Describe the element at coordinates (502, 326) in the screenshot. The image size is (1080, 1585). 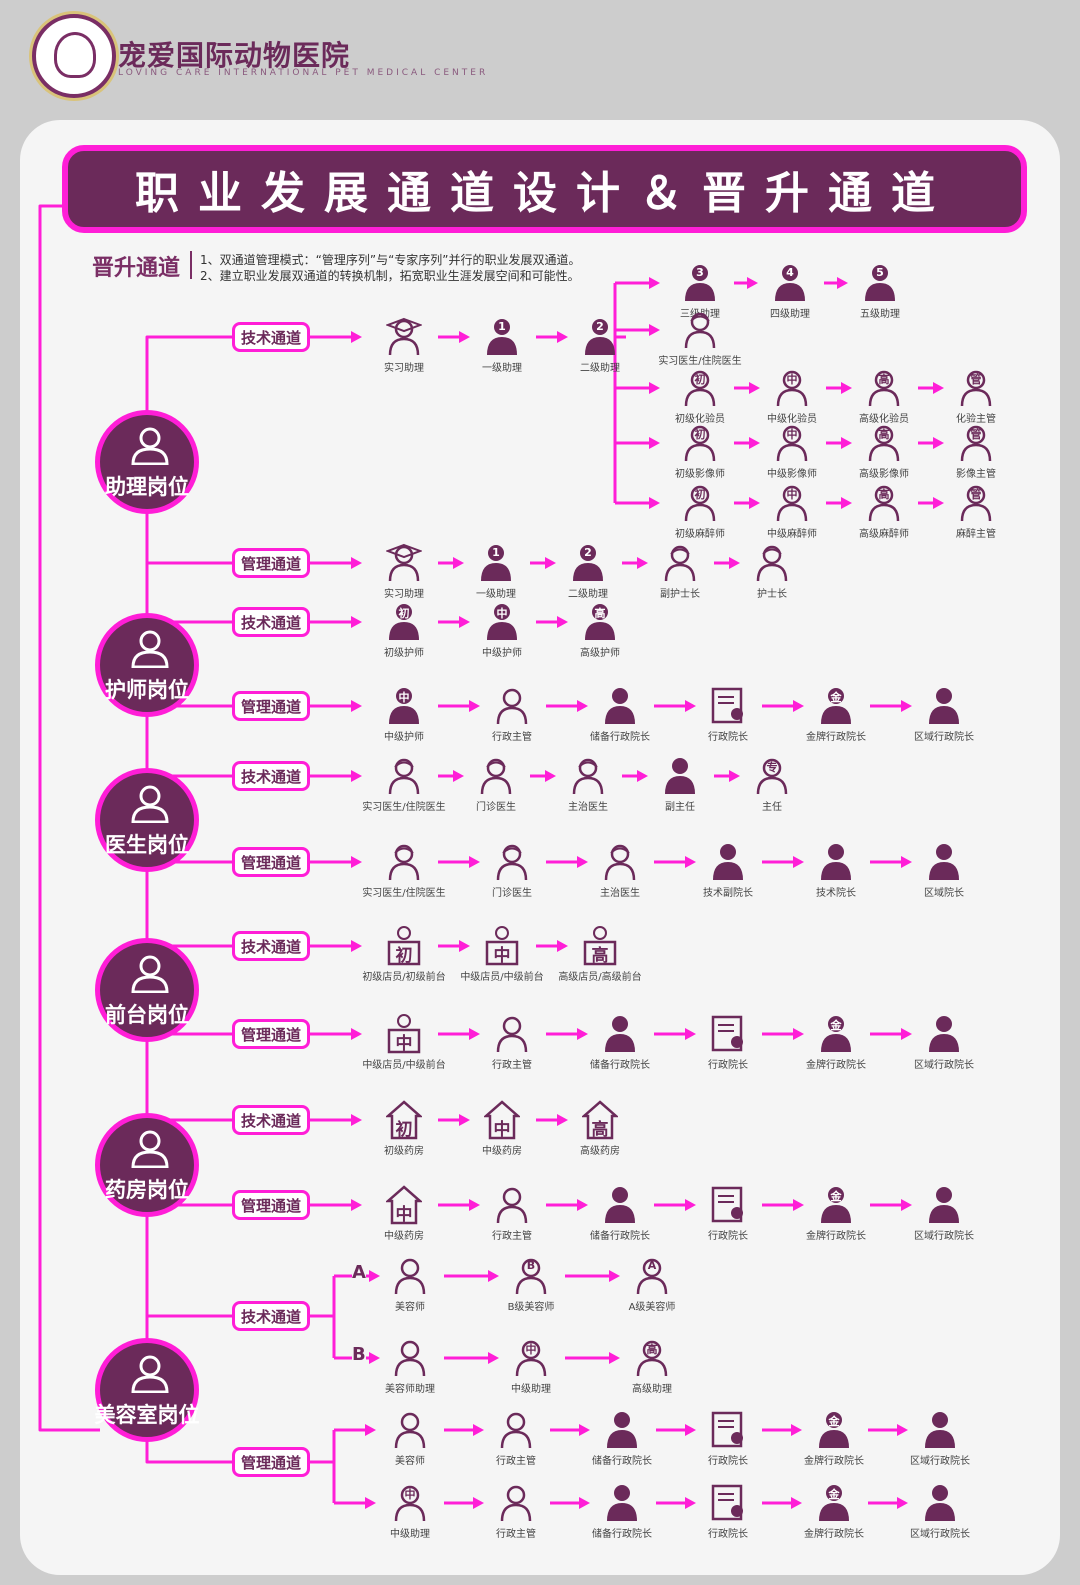
I see `level-mark: 1` at that location.